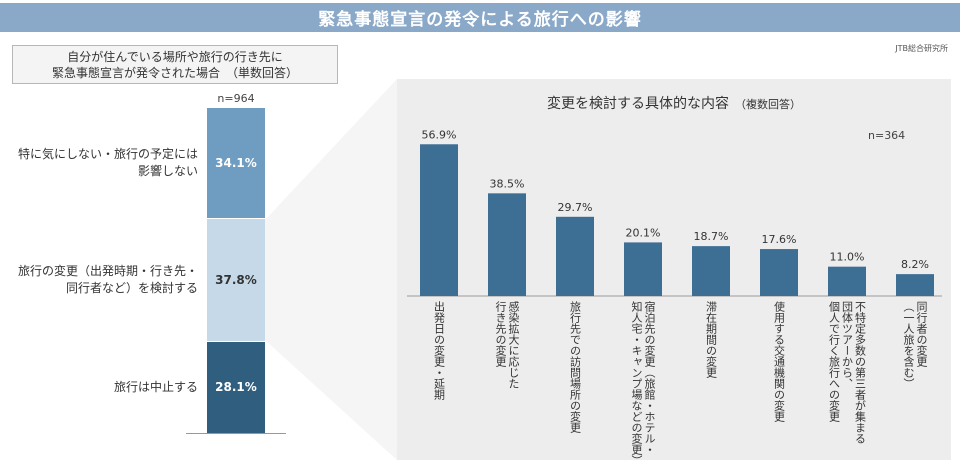  I want to click on category-label-2-line-1: 感染拡大に応じた, so click(513, 345).